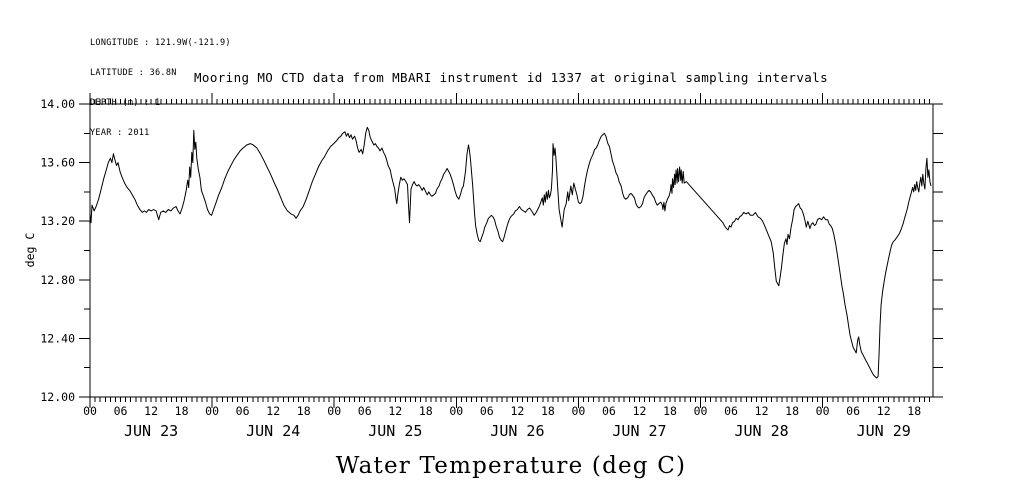  Describe the element at coordinates (762, 431) in the screenshot. I see `x-day-label: JUN 28` at that location.